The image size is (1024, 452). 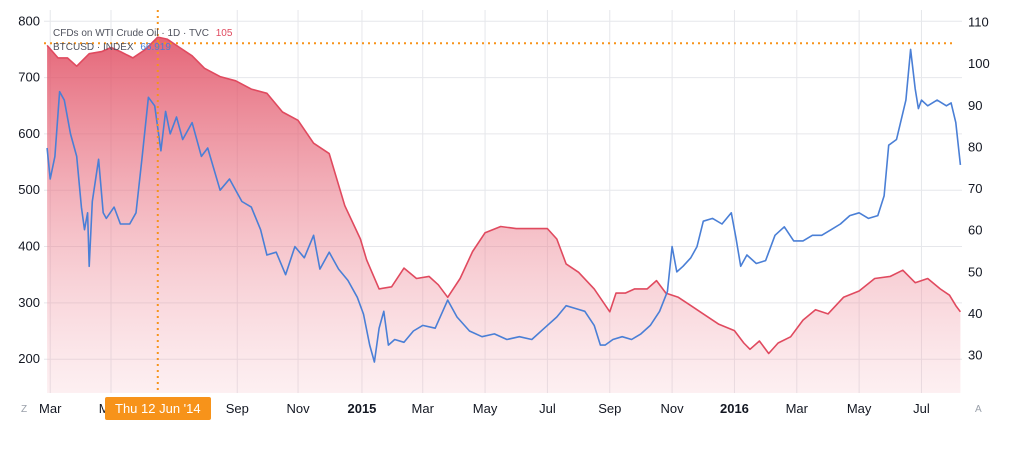 I want to click on left-tick-500: 500, so click(x=29, y=189).